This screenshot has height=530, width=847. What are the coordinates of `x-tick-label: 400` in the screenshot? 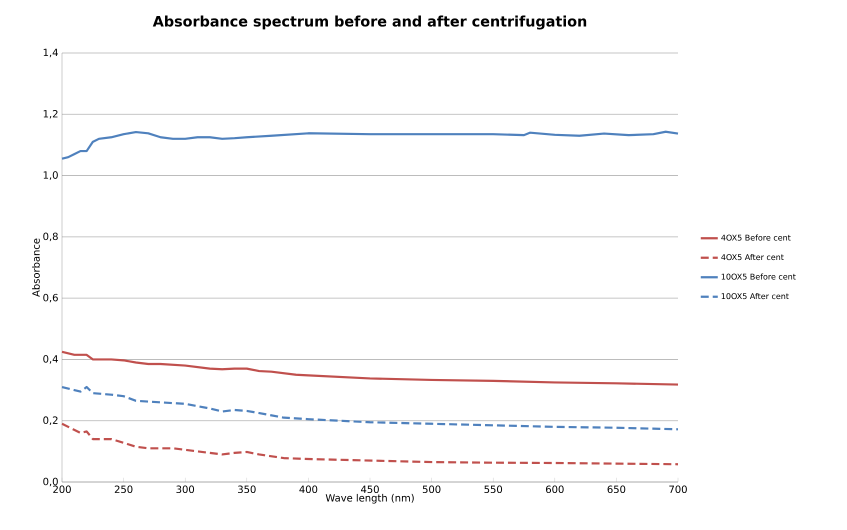 It's located at (308, 490).